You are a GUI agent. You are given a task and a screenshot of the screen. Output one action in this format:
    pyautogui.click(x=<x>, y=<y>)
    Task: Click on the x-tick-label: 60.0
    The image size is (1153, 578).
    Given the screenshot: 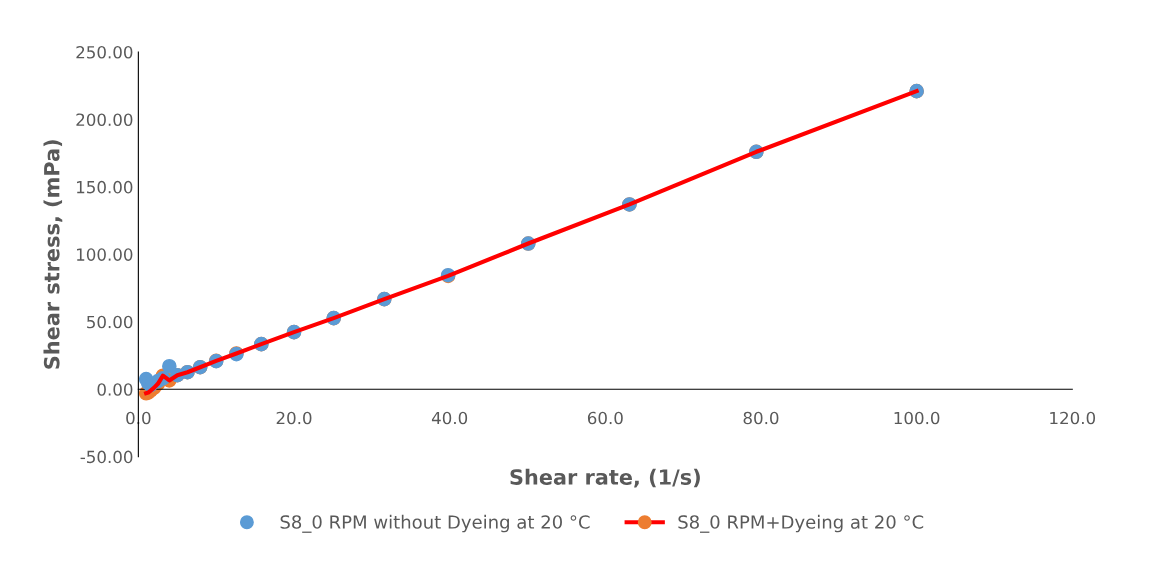 What is the action you would take?
    pyautogui.click(x=605, y=418)
    